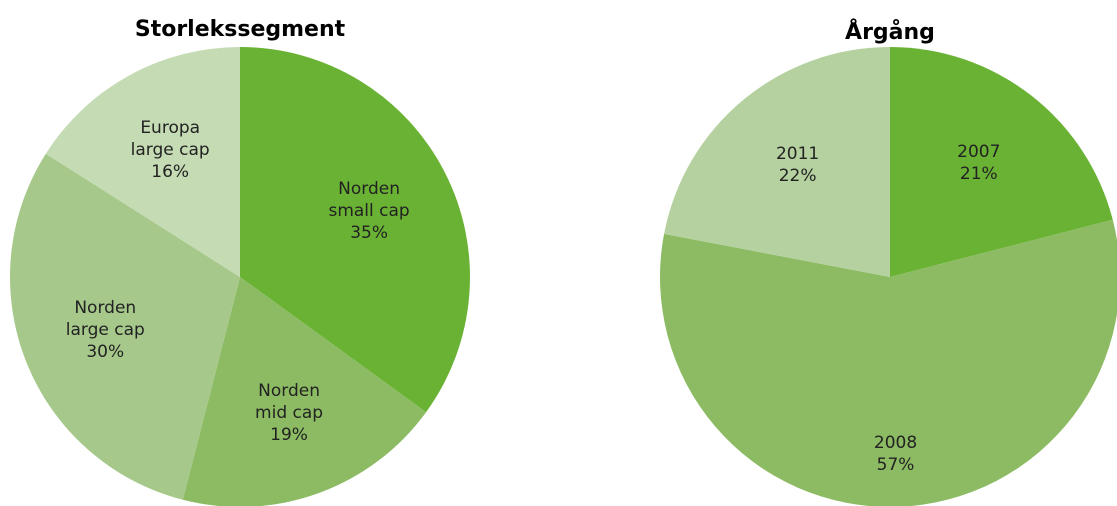 Image resolution: width=1117 pixels, height=506 pixels. What do you see at coordinates (170, 172) in the screenshot?
I see `value-label: 16%` at bounding box center [170, 172].